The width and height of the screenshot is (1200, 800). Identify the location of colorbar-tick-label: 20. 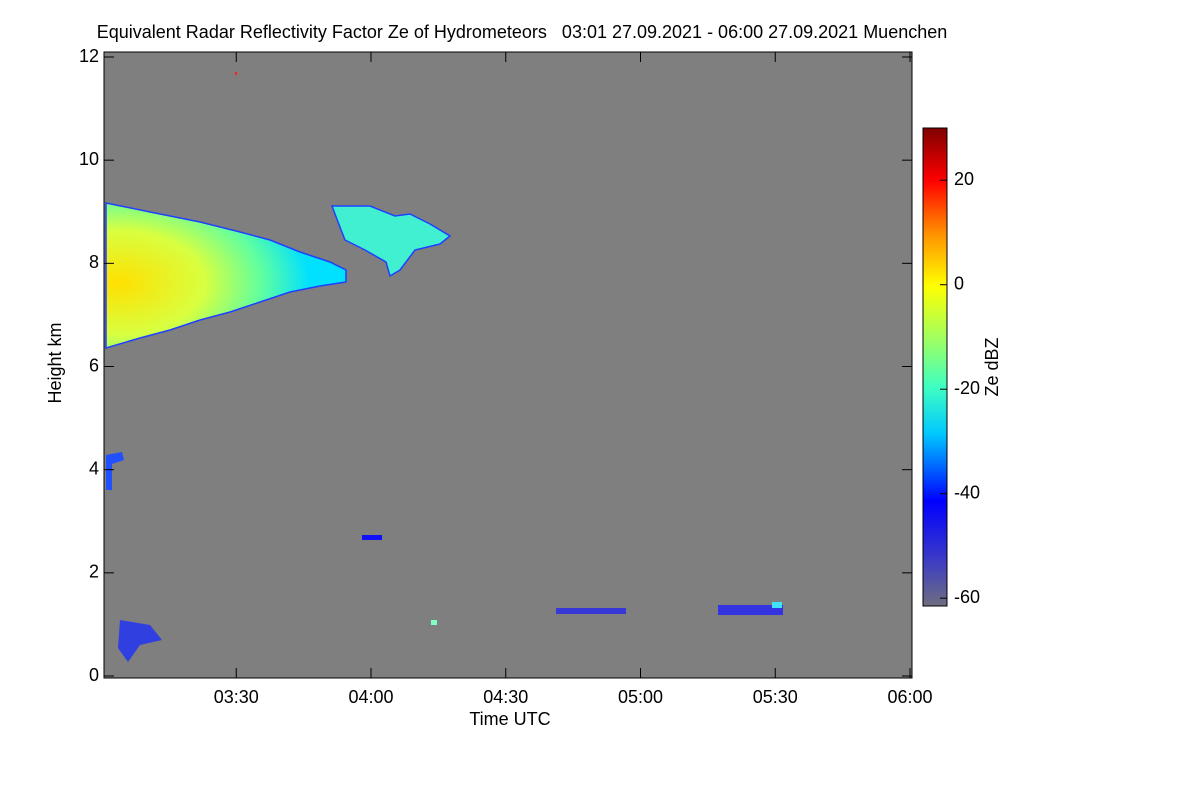
(964, 179).